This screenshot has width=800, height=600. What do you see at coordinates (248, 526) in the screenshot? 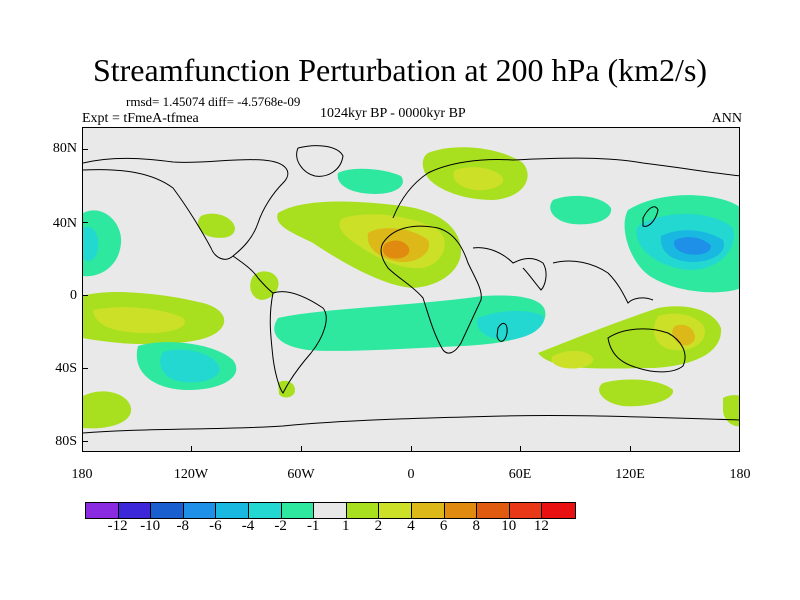
I see `colorbar-label: -4` at bounding box center [248, 526].